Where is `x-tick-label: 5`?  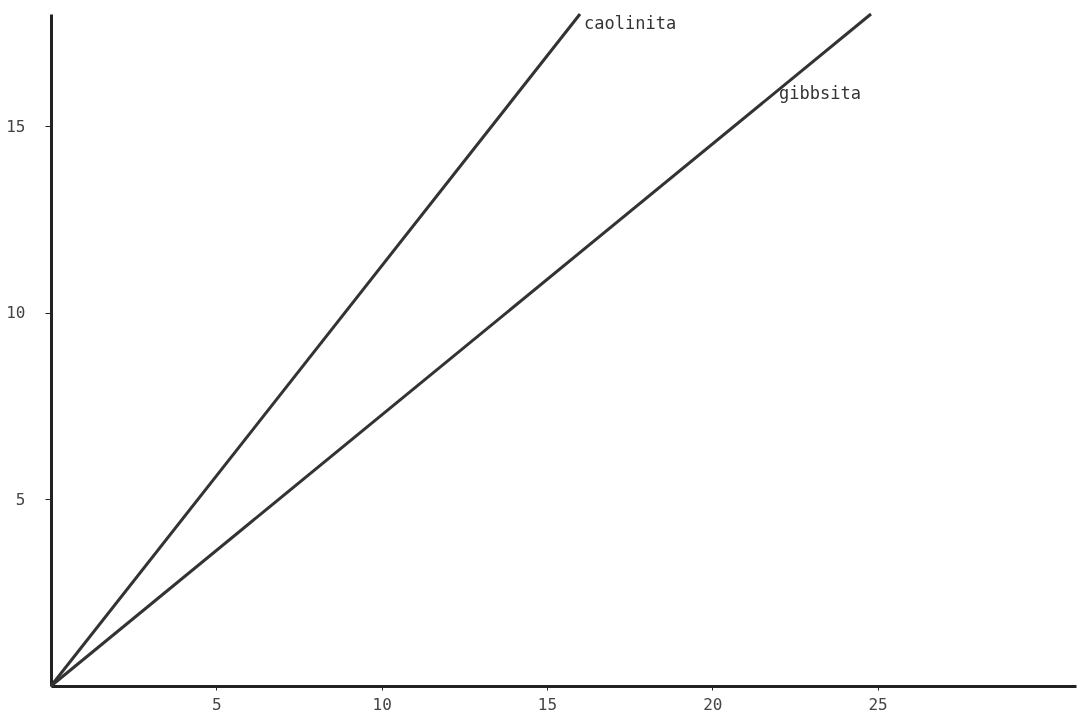
x-tick-label: 5 is located at coordinates (217, 704).